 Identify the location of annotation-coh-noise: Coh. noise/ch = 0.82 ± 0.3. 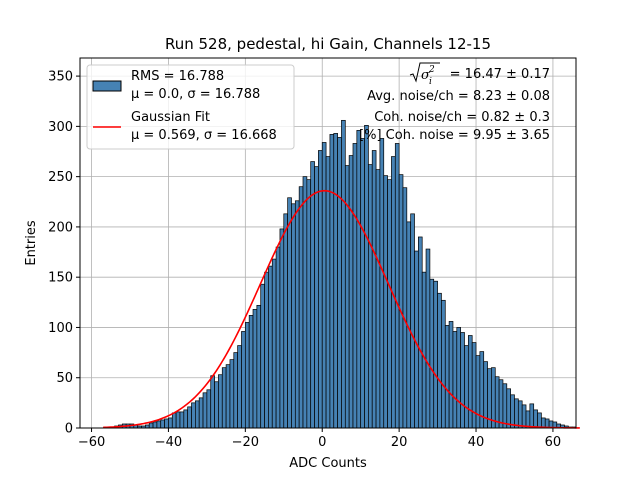
(462, 117).